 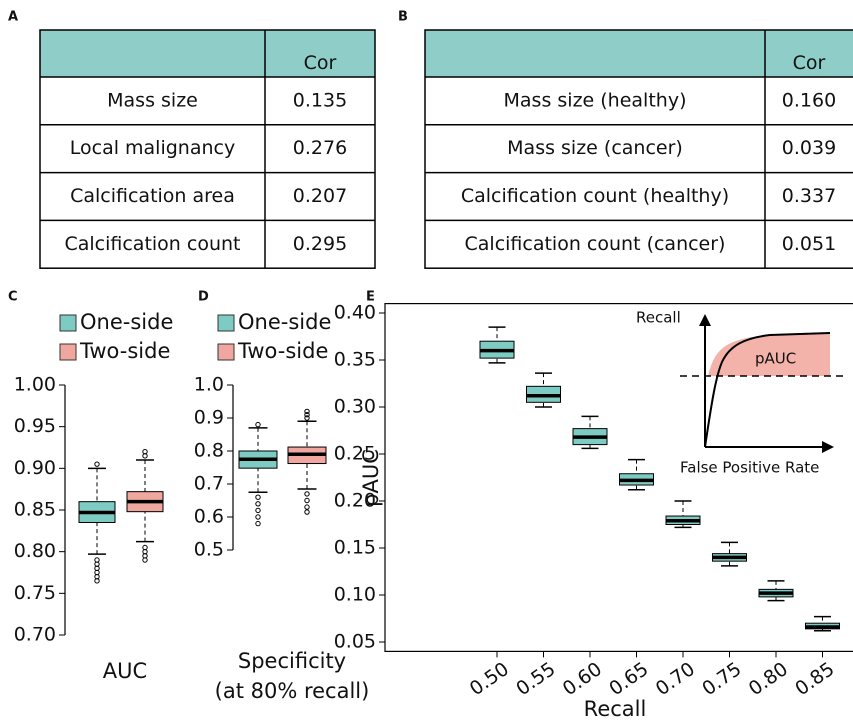 What do you see at coordinates (355, 548) in the screenshot?
I see `y-tick-label: 0.15` at bounding box center [355, 548].